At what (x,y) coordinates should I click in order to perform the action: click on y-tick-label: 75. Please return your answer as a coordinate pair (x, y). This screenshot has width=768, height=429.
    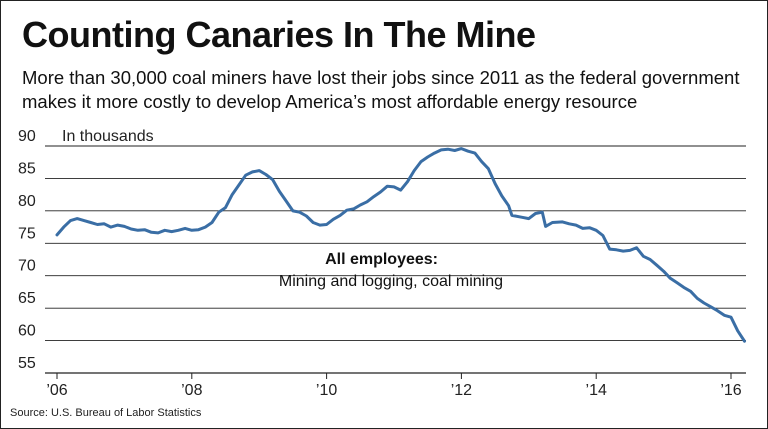
    Looking at the image, I should click on (27, 233).